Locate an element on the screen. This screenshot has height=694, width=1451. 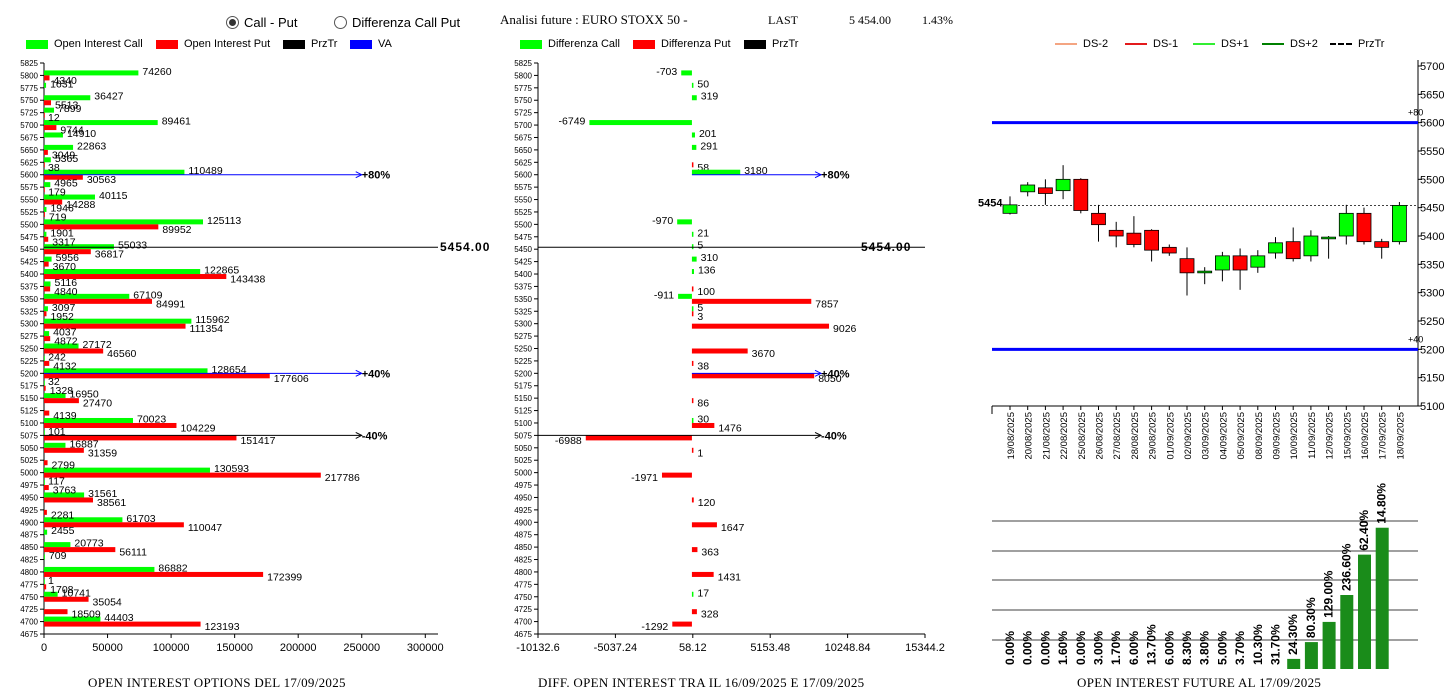
put-oi-label: 56111 is located at coordinates (133, 553).